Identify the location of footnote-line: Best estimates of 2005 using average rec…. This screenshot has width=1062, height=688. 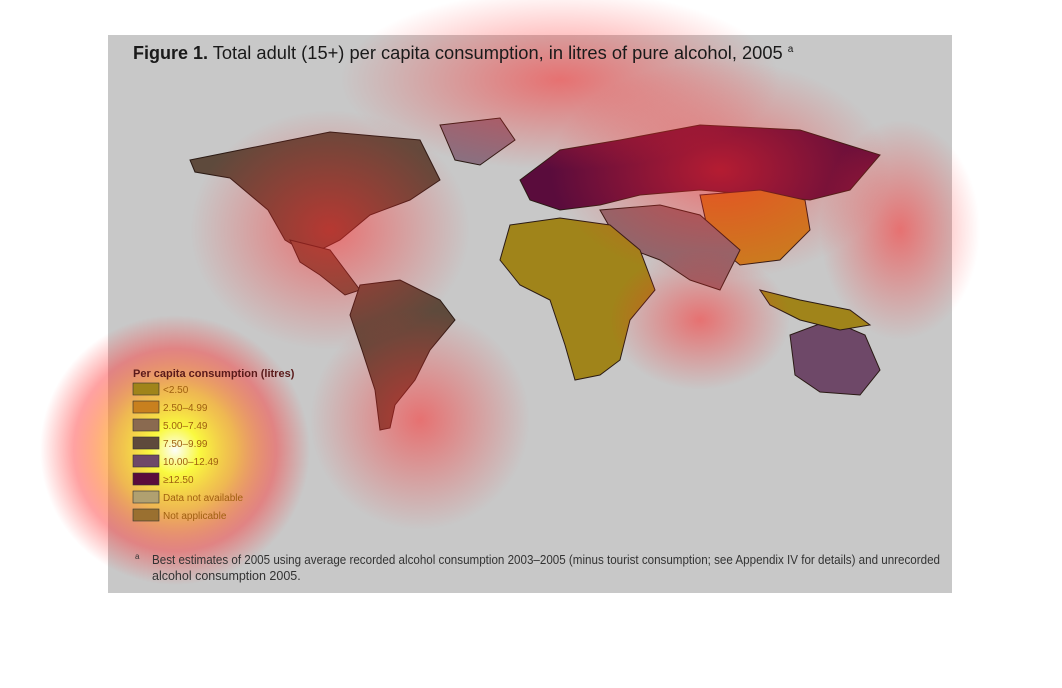
(546, 560).